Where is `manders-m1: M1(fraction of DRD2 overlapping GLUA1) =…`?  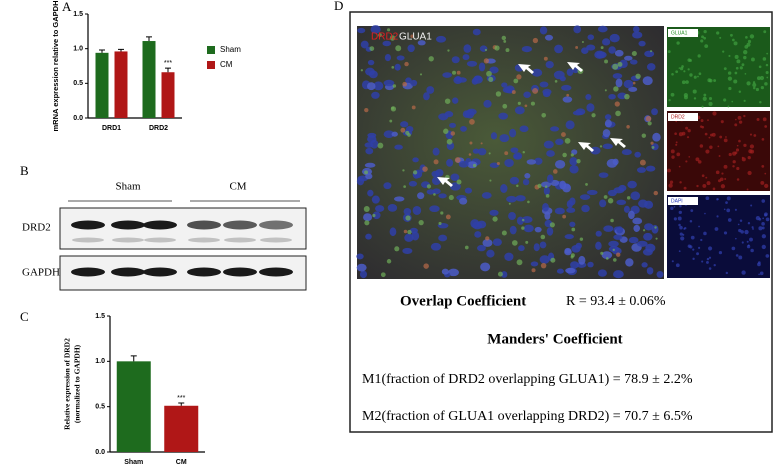
manders-m1: M1(fraction of DRD2 overlapping GLUA1) =… is located at coordinates (527, 379).